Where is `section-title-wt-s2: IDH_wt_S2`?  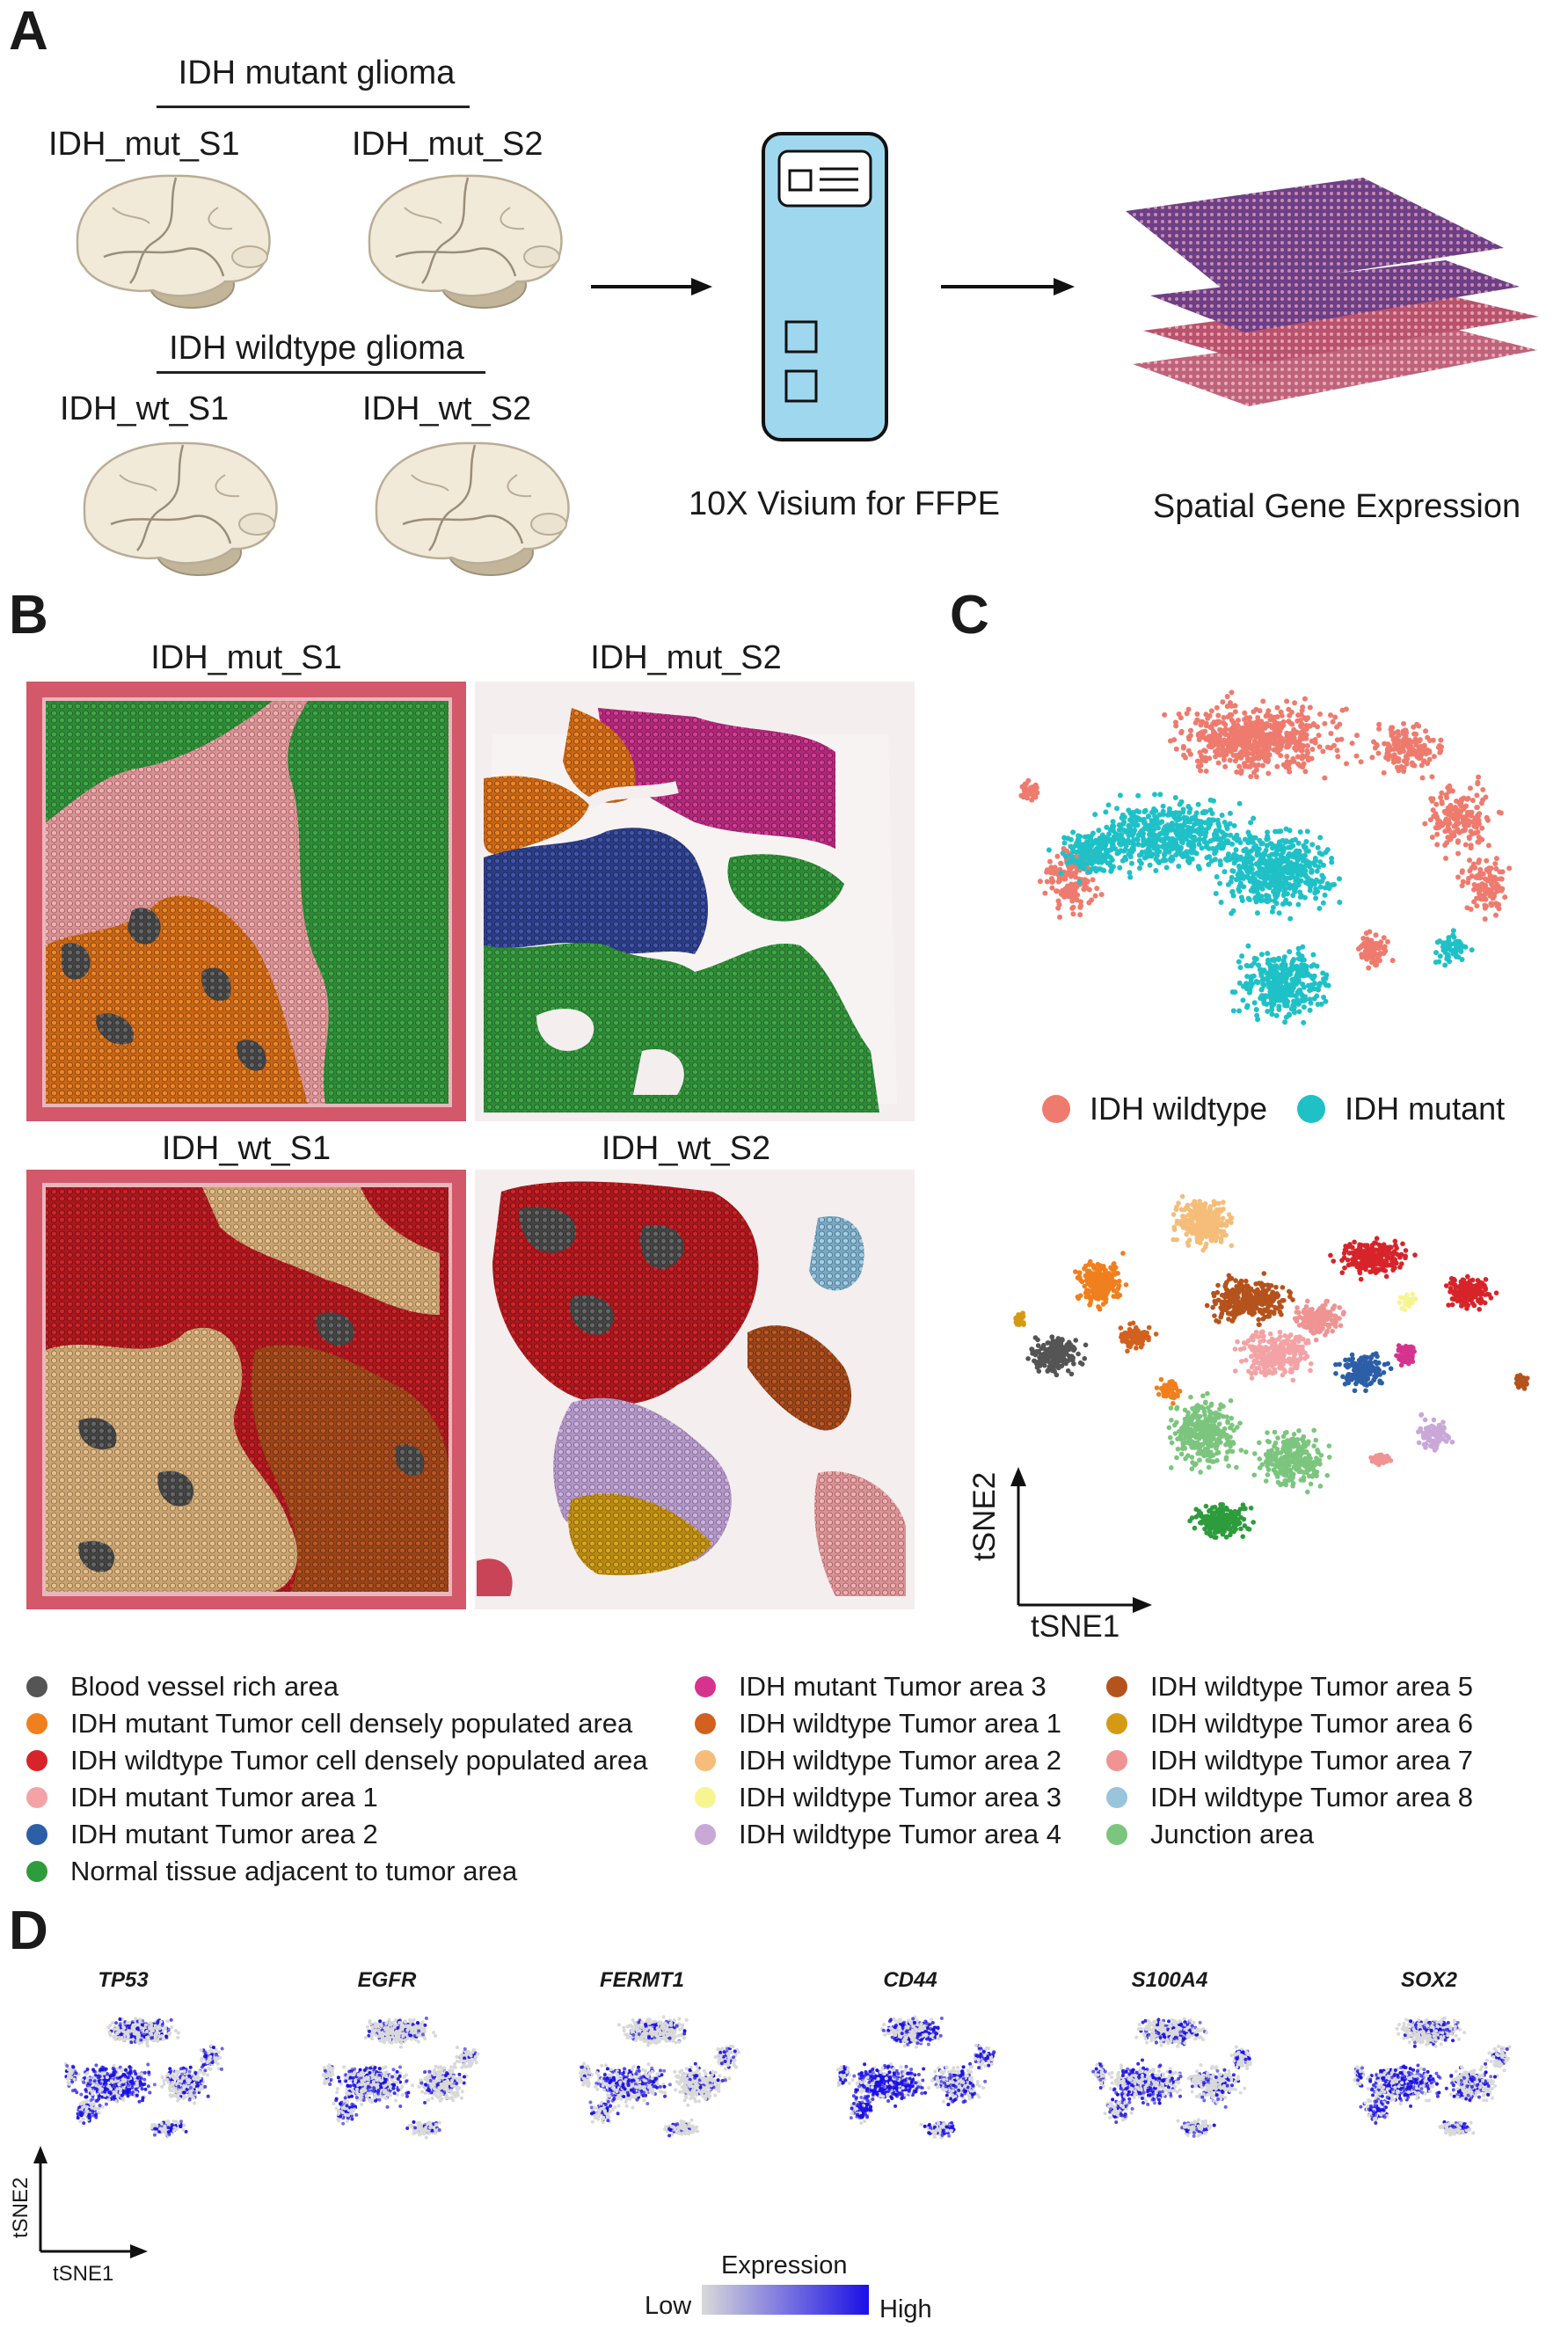 section-title-wt-s2: IDH_wt_S2 is located at coordinates (686, 1148).